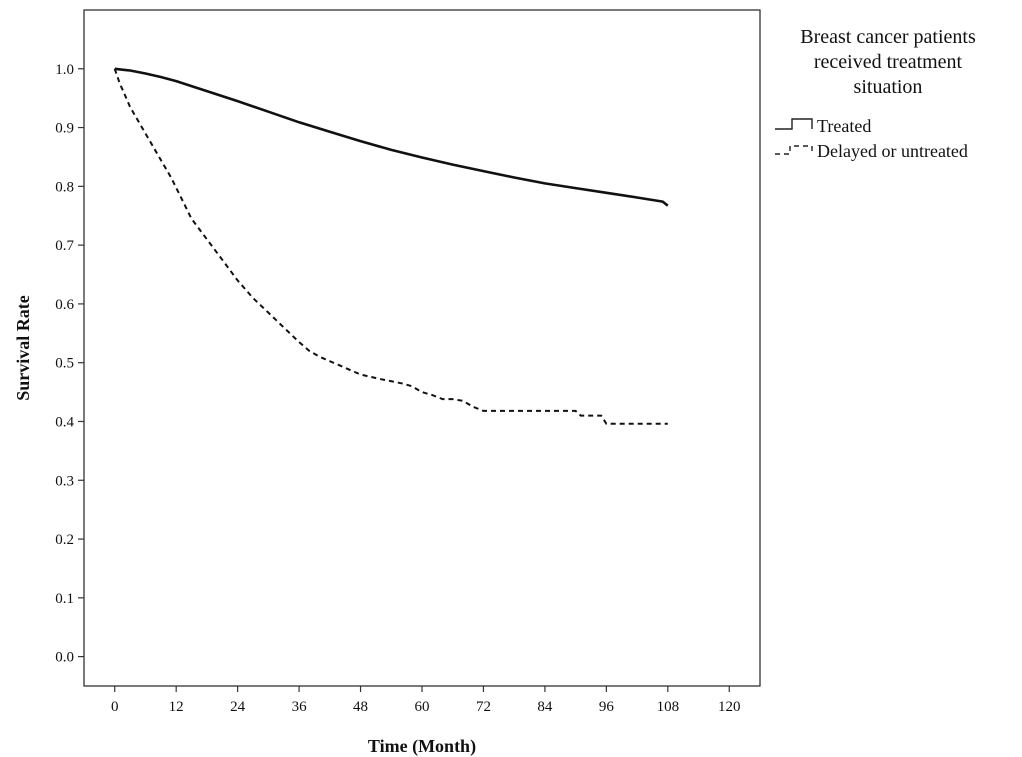 This screenshot has width=1022, height=757. What do you see at coordinates (888, 37) in the screenshot?
I see `legend-title-line: Breast cancer patients` at bounding box center [888, 37].